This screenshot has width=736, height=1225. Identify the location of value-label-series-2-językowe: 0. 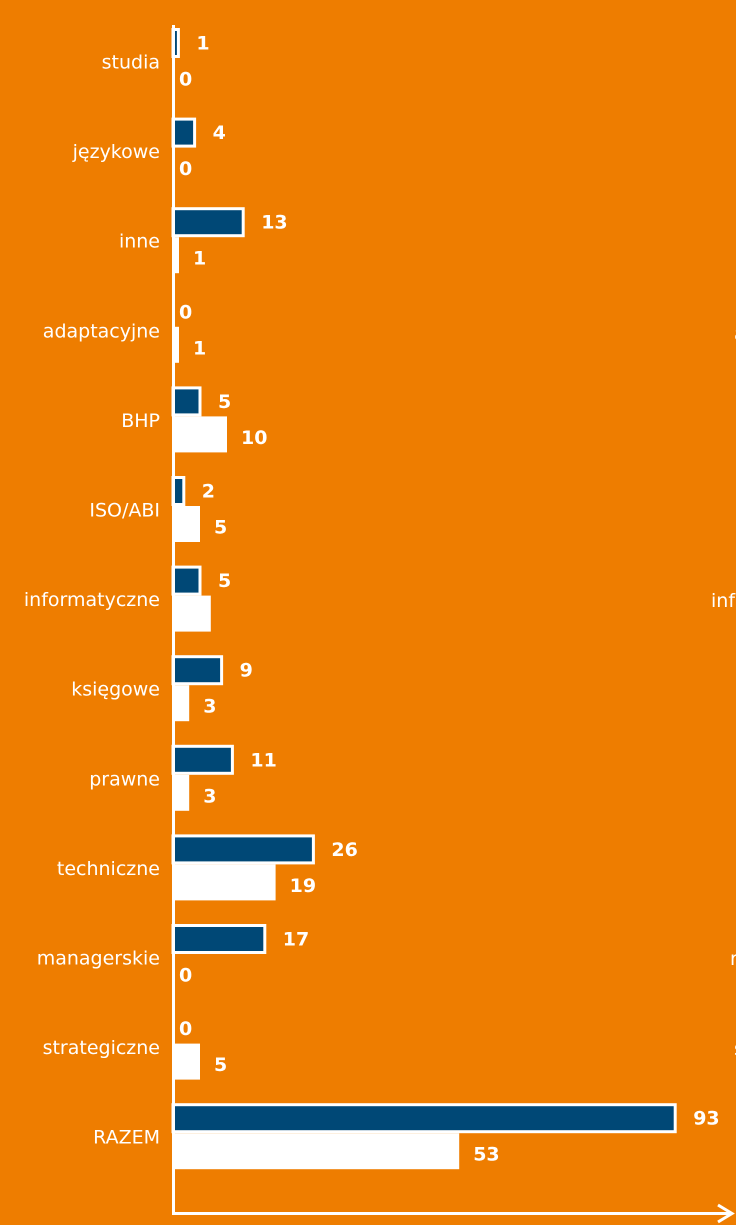
(185, 169).